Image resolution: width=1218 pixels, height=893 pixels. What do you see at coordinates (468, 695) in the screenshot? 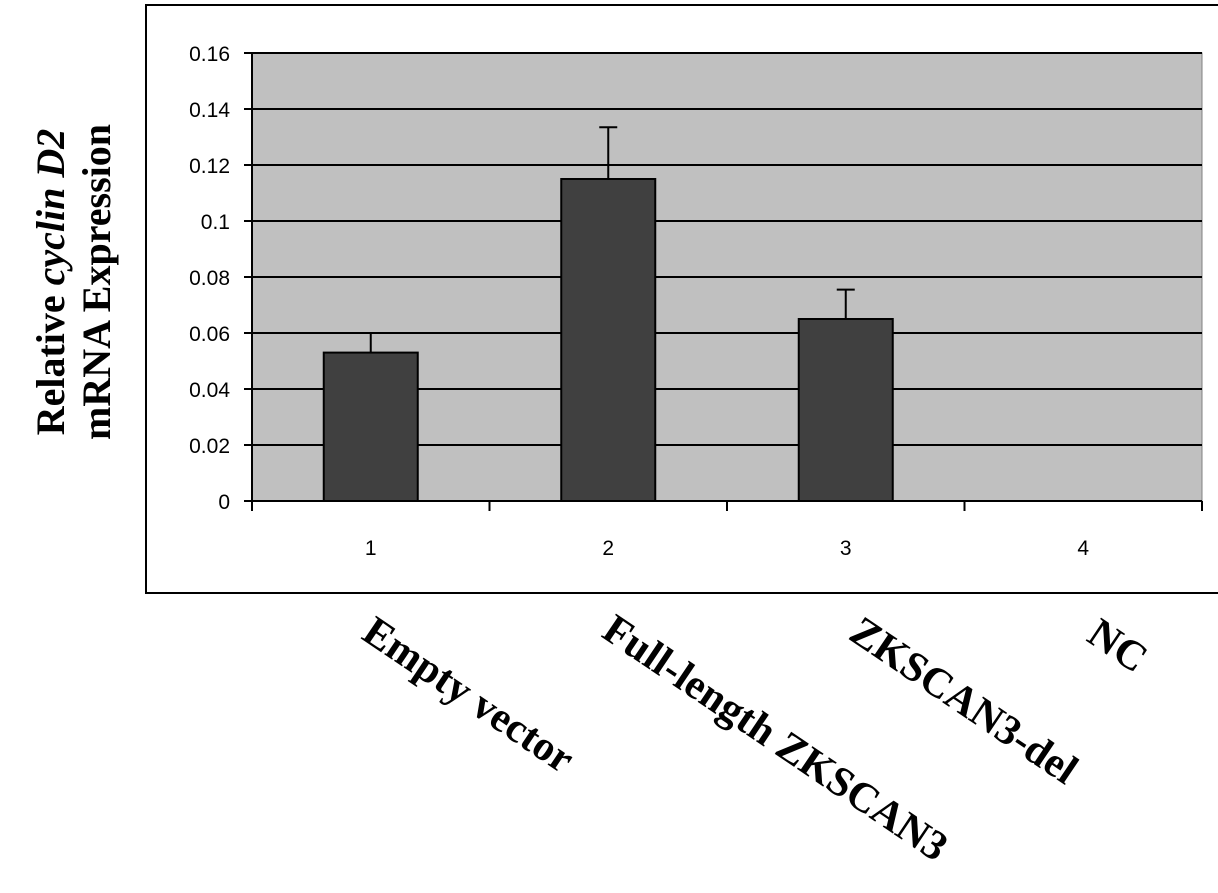
I see `category-label: Empty vector` at bounding box center [468, 695].